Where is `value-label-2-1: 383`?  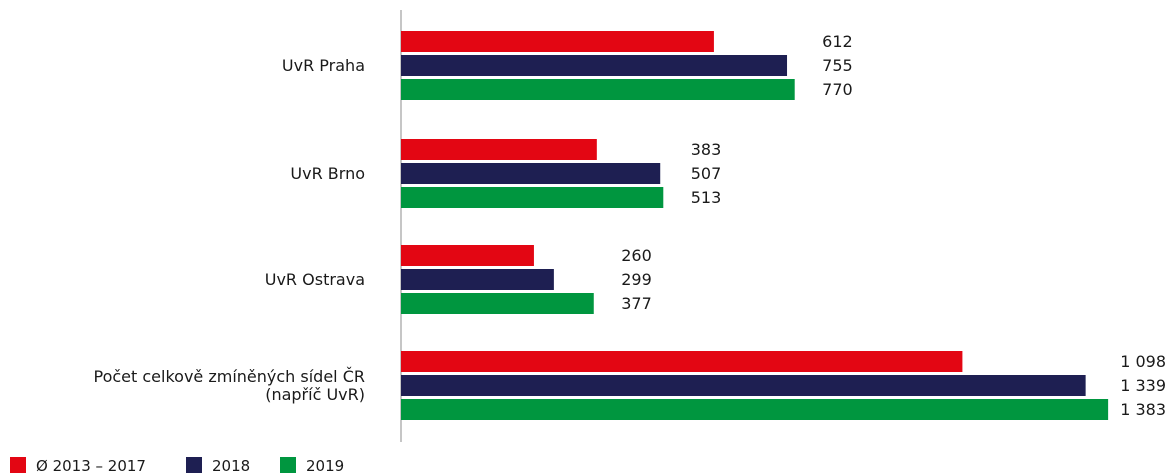 value-label-2-1: 383 is located at coordinates (706, 149).